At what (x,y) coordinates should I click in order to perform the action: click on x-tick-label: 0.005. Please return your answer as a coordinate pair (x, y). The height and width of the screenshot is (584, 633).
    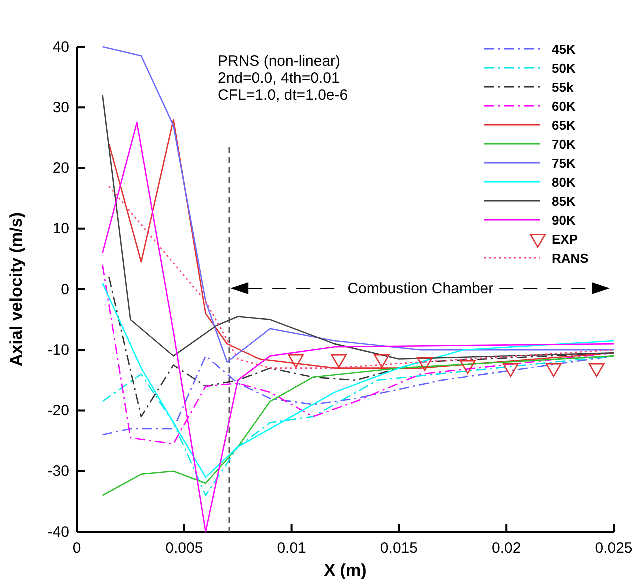
    Looking at the image, I should click on (185, 548).